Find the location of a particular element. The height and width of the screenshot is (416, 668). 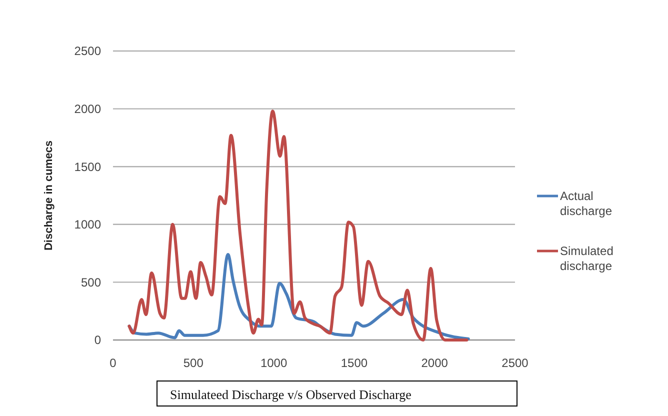

x-tick-label: 0 is located at coordinates (113, 363).